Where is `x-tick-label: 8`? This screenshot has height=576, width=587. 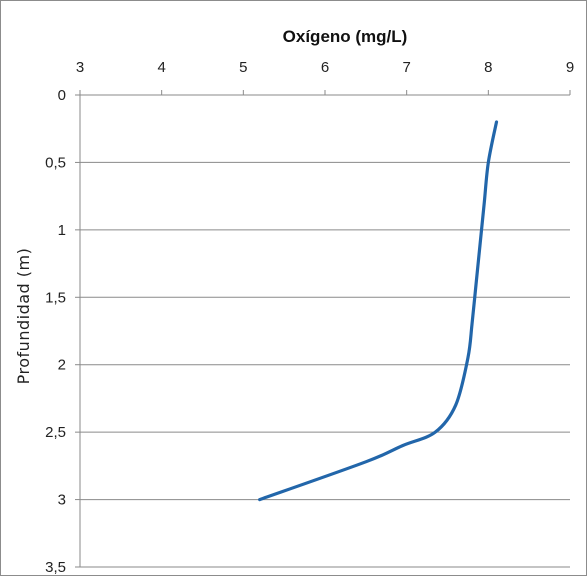 x-tick-label: 8 is located at coordinates (488, 67).